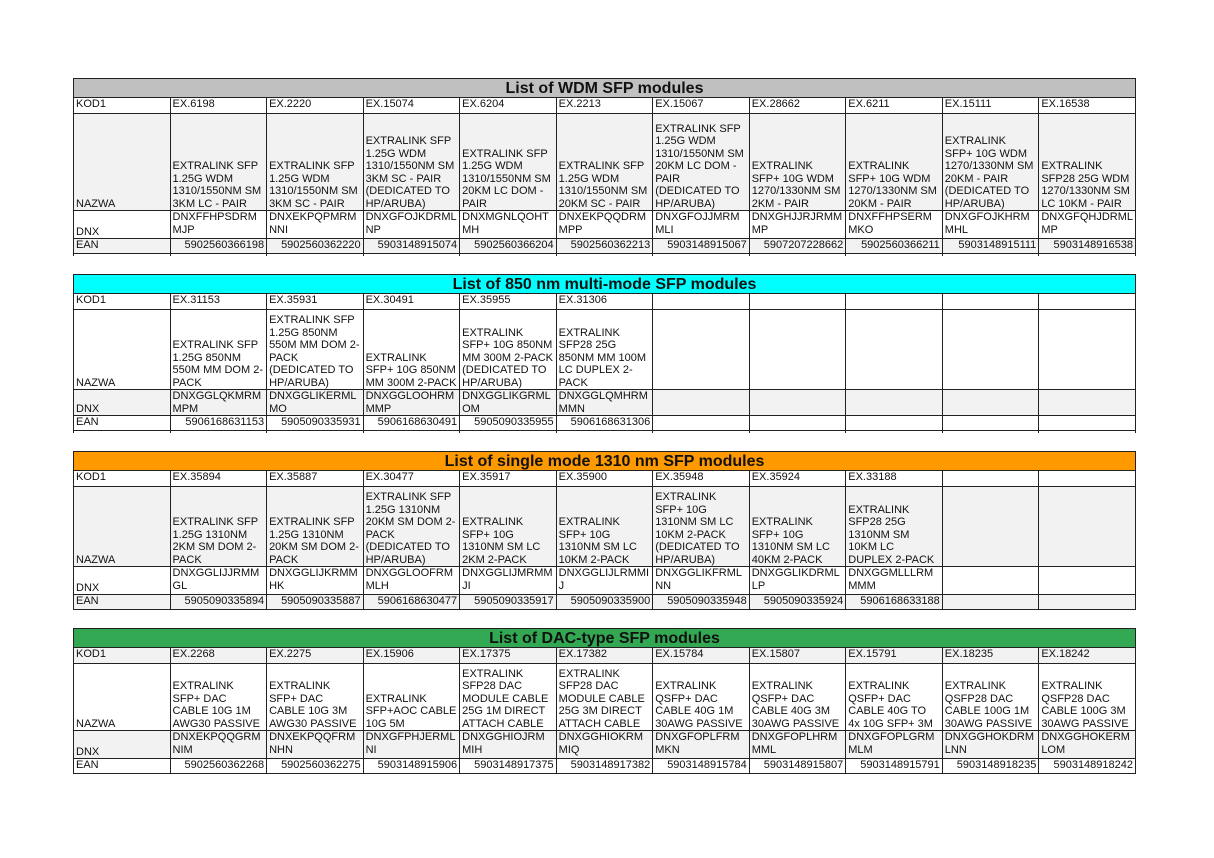 The height and width of the screenshot is (858, 1214). What do you see at coordinates (508, 105) in the screenshot?
I see `kod-cell: EX.6204` at bounding box center [508, 105].